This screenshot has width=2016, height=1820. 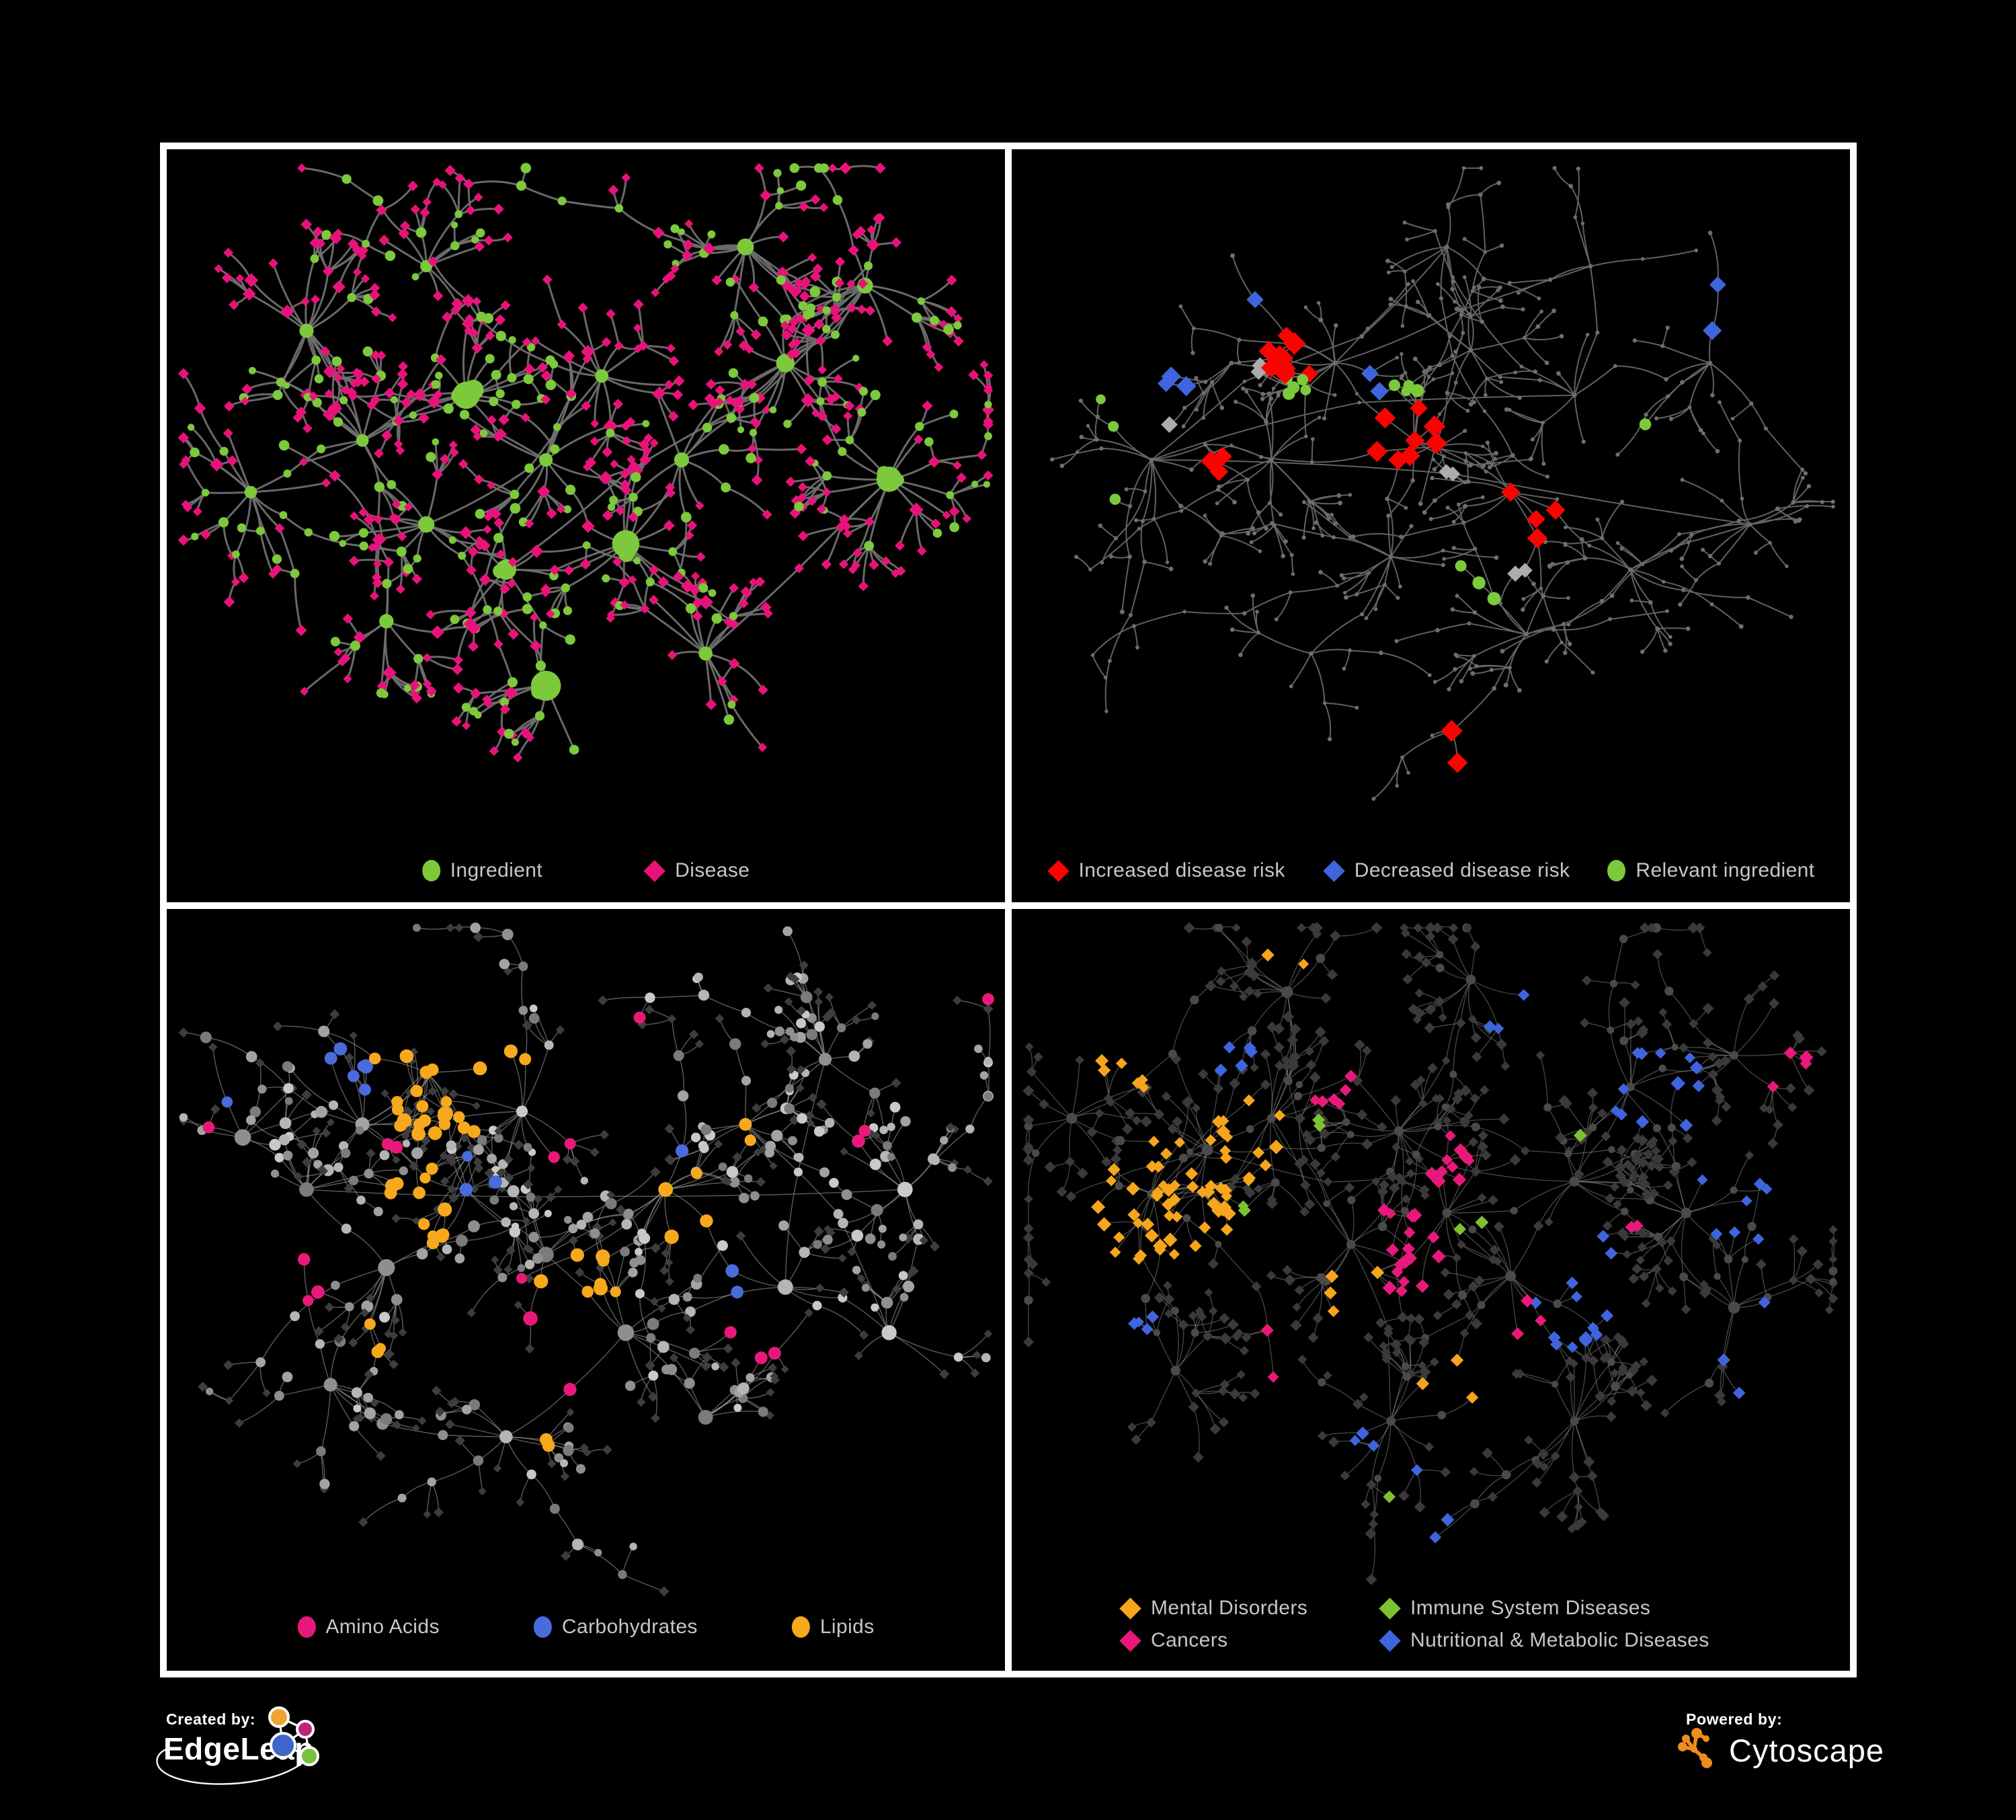 I want to click on legend-label: Immune System Diseases, so click(x=1530, y=1608).